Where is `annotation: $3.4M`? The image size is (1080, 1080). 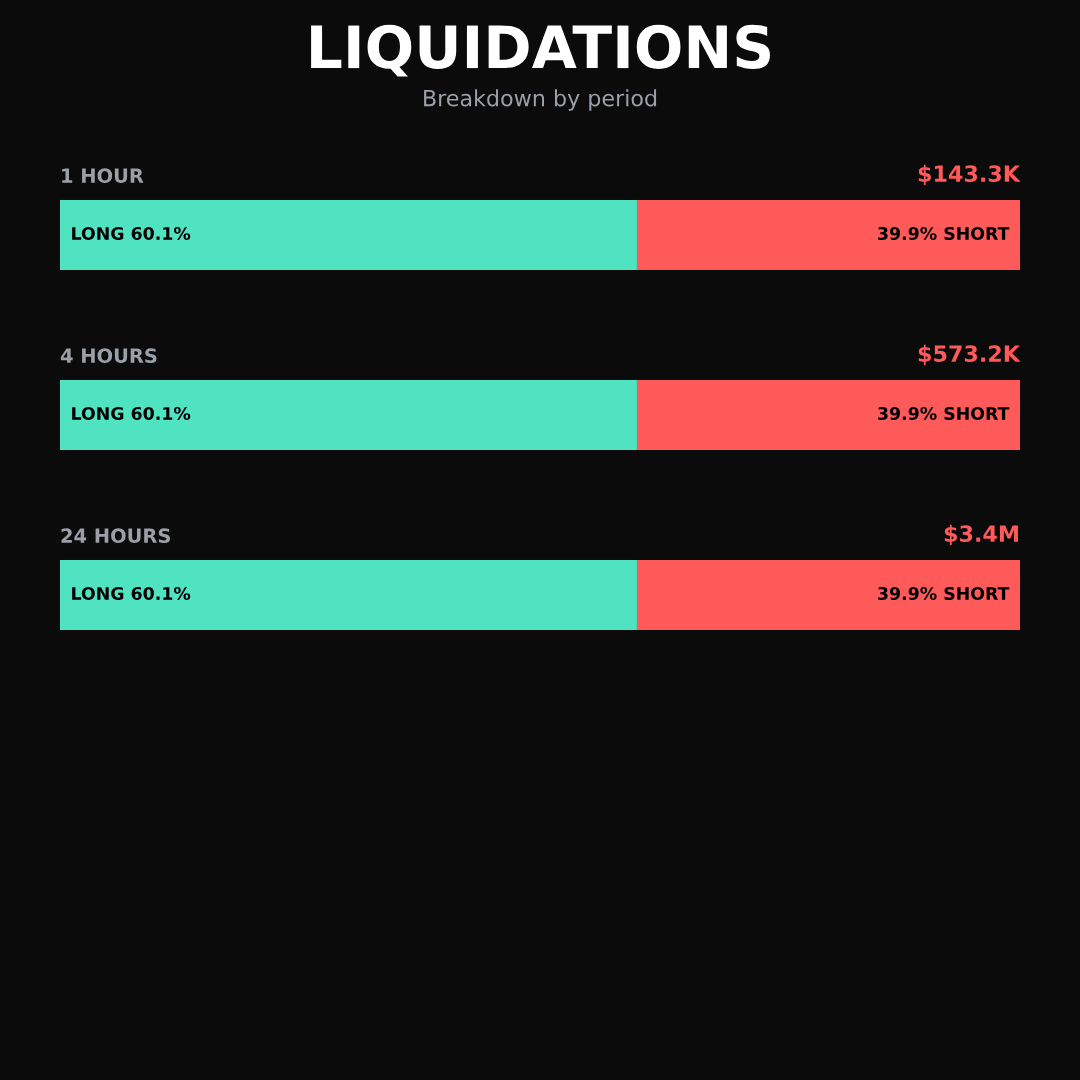 annotation: $3.4M is located at coordinates (981, 534).